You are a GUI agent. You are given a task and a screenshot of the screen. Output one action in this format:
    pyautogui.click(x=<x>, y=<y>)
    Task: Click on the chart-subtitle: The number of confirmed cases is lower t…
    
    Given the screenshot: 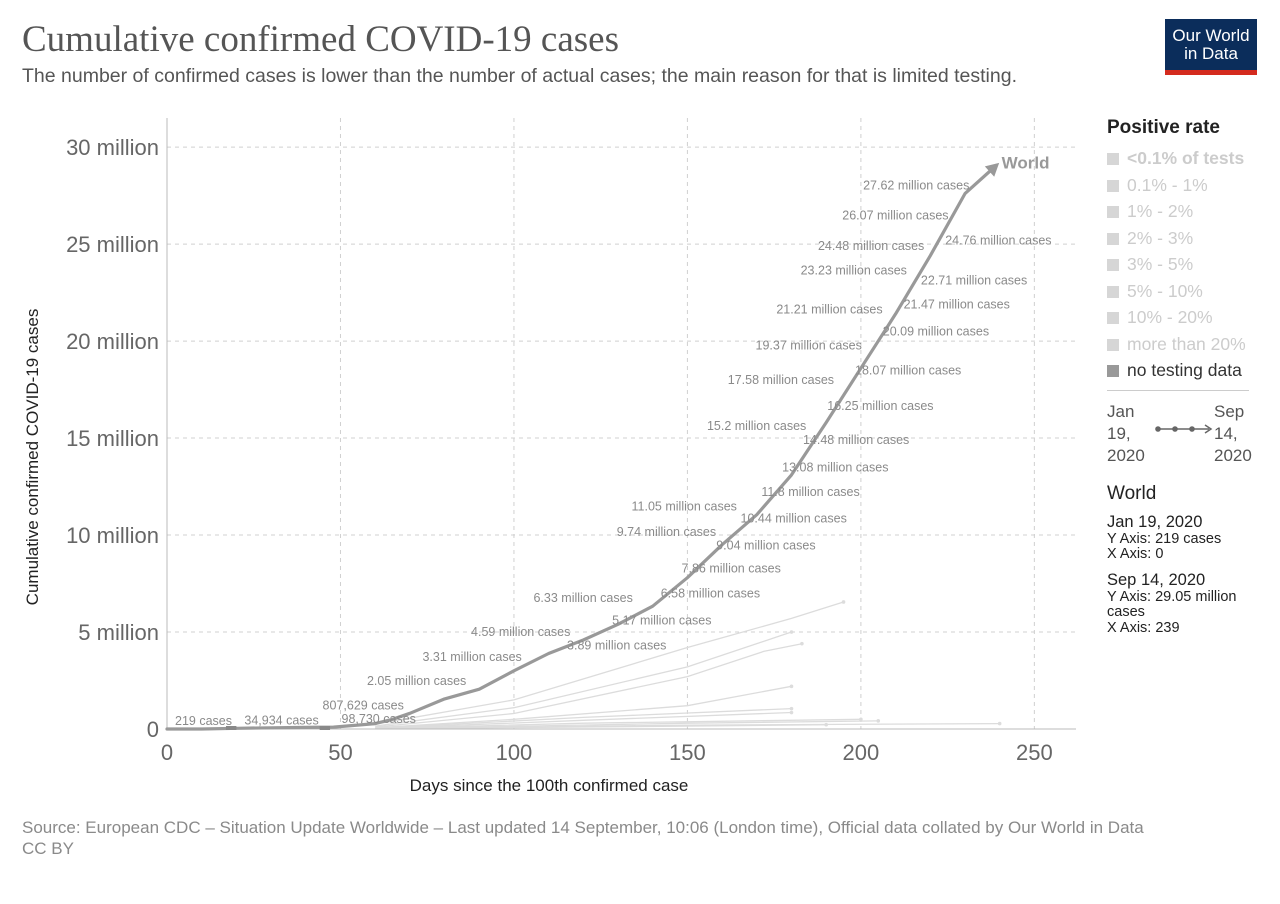 What is the action you would take?
    pyautogui.click(x=519, y=76)
    